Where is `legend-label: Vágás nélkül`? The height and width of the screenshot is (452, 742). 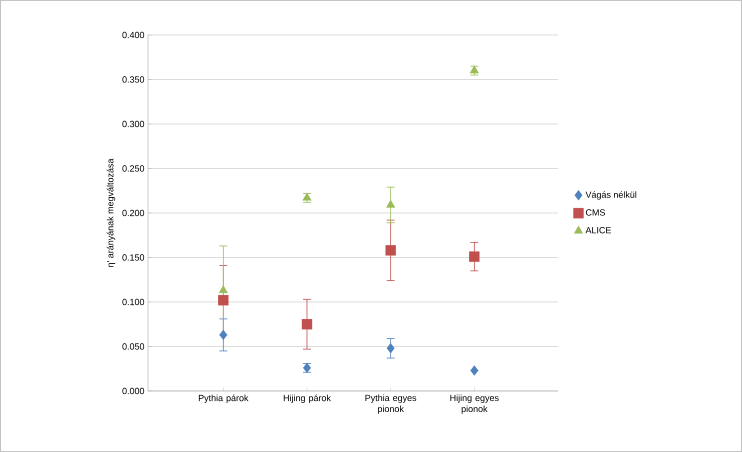
legend-label: Vágás nélkül is located at coordinates (611, 195).